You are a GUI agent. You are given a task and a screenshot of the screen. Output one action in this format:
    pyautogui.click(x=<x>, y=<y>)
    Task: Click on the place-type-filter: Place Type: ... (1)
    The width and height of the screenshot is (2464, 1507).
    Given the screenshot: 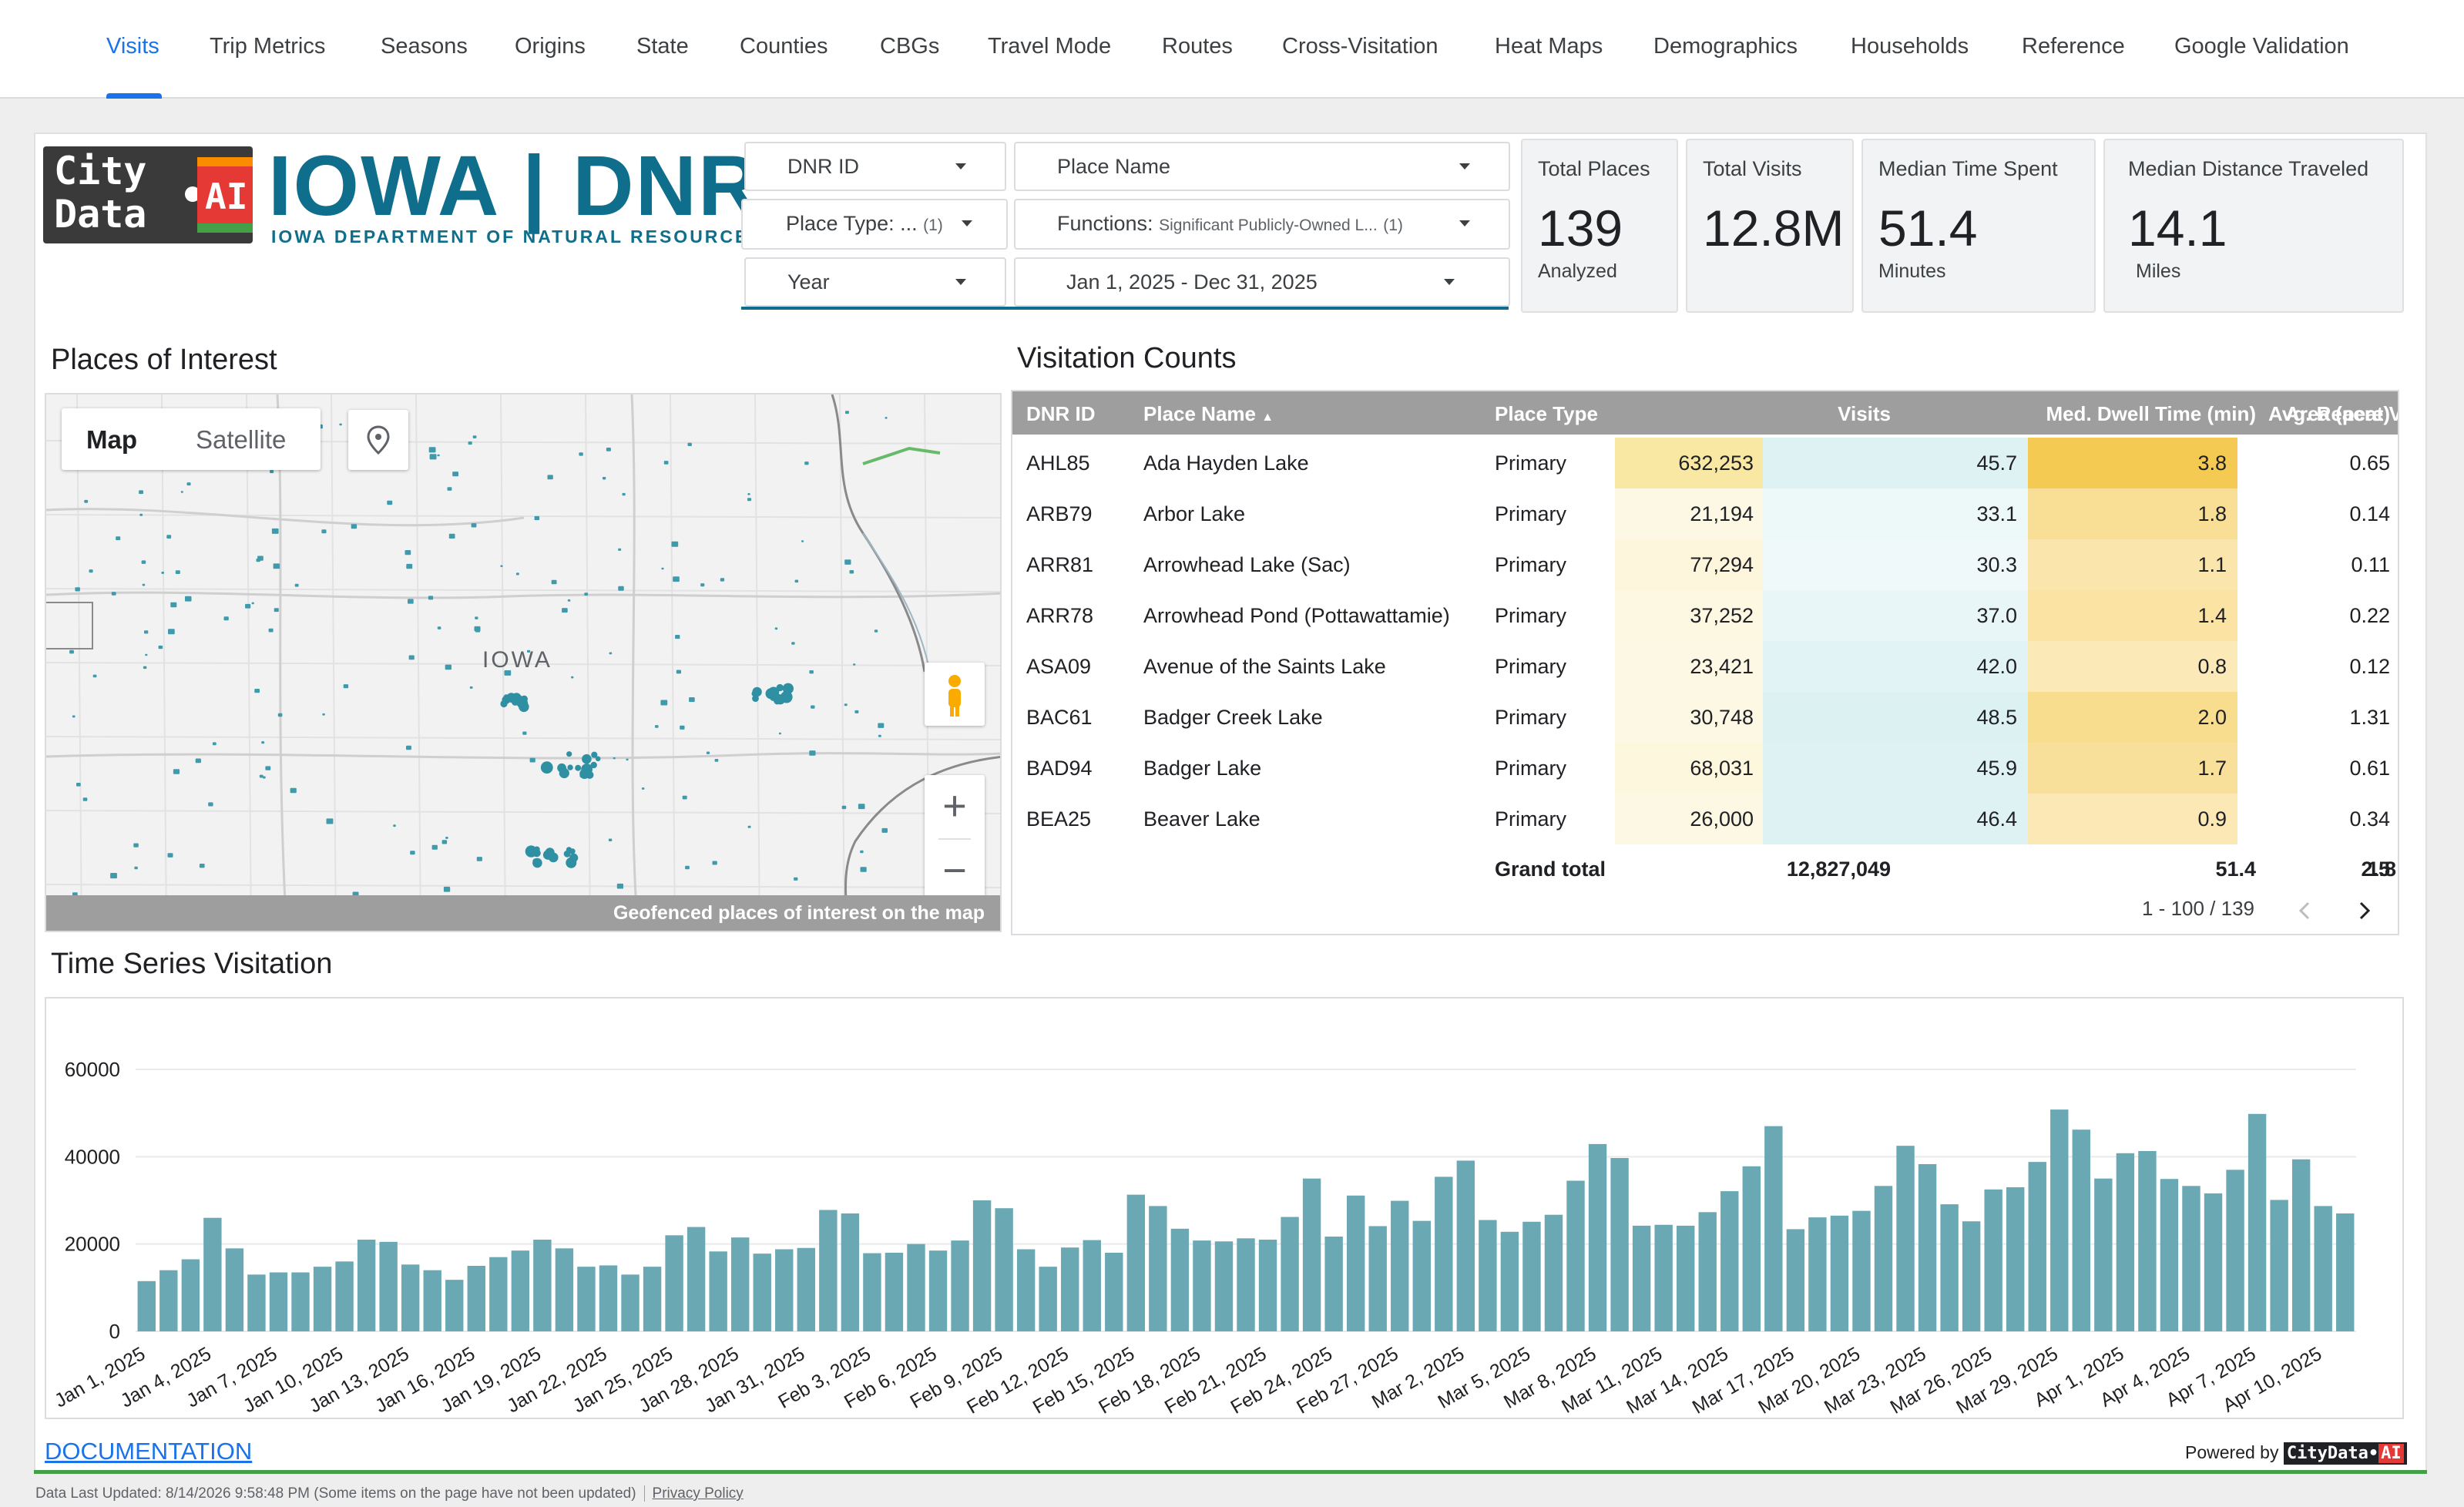 What is the action you would take?
    pyautogui.click(x=875, y=225)
    